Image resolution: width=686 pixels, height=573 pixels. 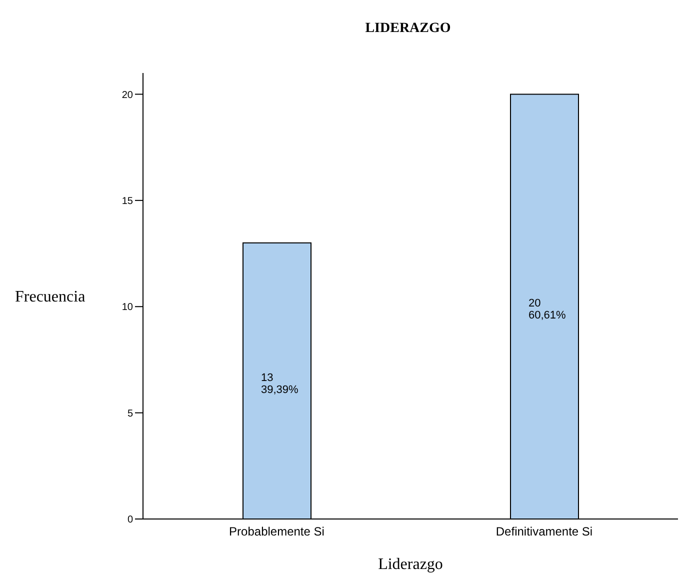 I want to click on y-axis-title: Frecuencia, so click(x=50, y=297).